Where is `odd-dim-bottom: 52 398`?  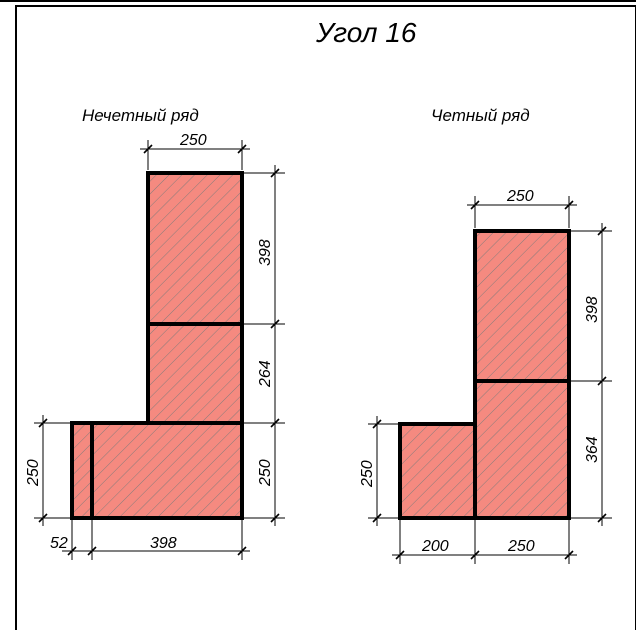 odd-dim-bottom: 52 398 is located at coordinates (150, 540).